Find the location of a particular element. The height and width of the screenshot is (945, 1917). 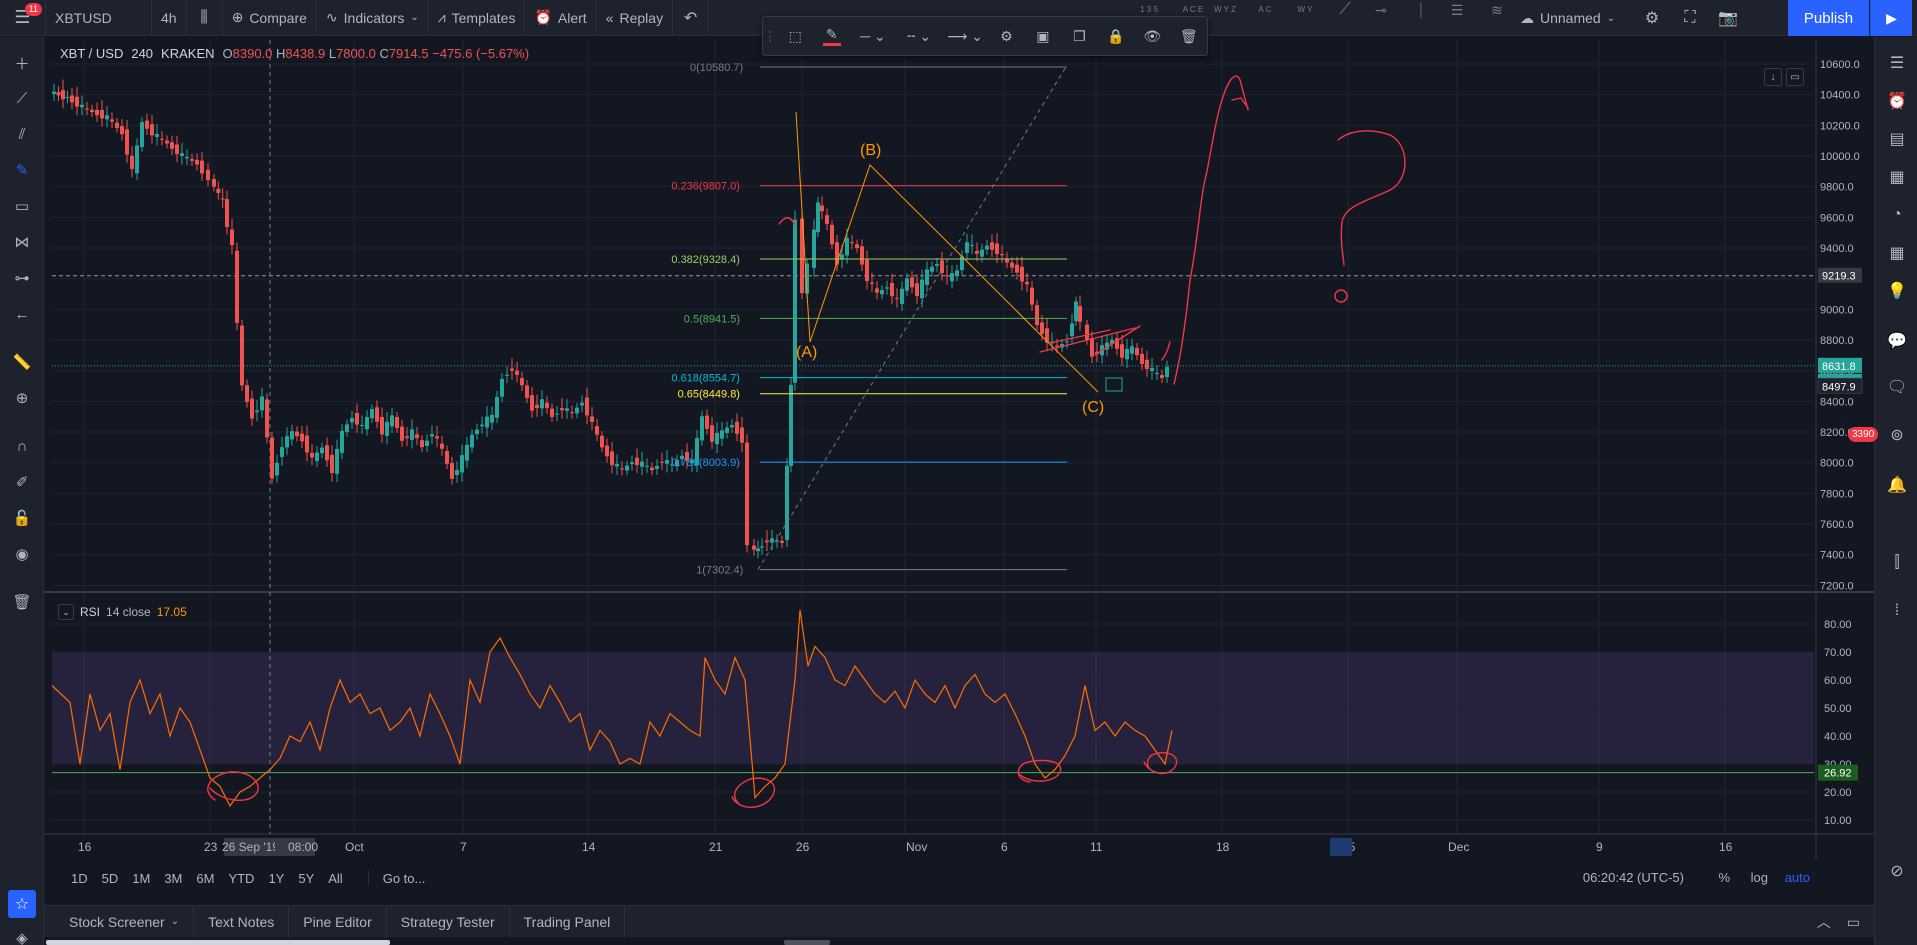

drag-handle-icon: ⋮ is located at coordinates (770, 35).